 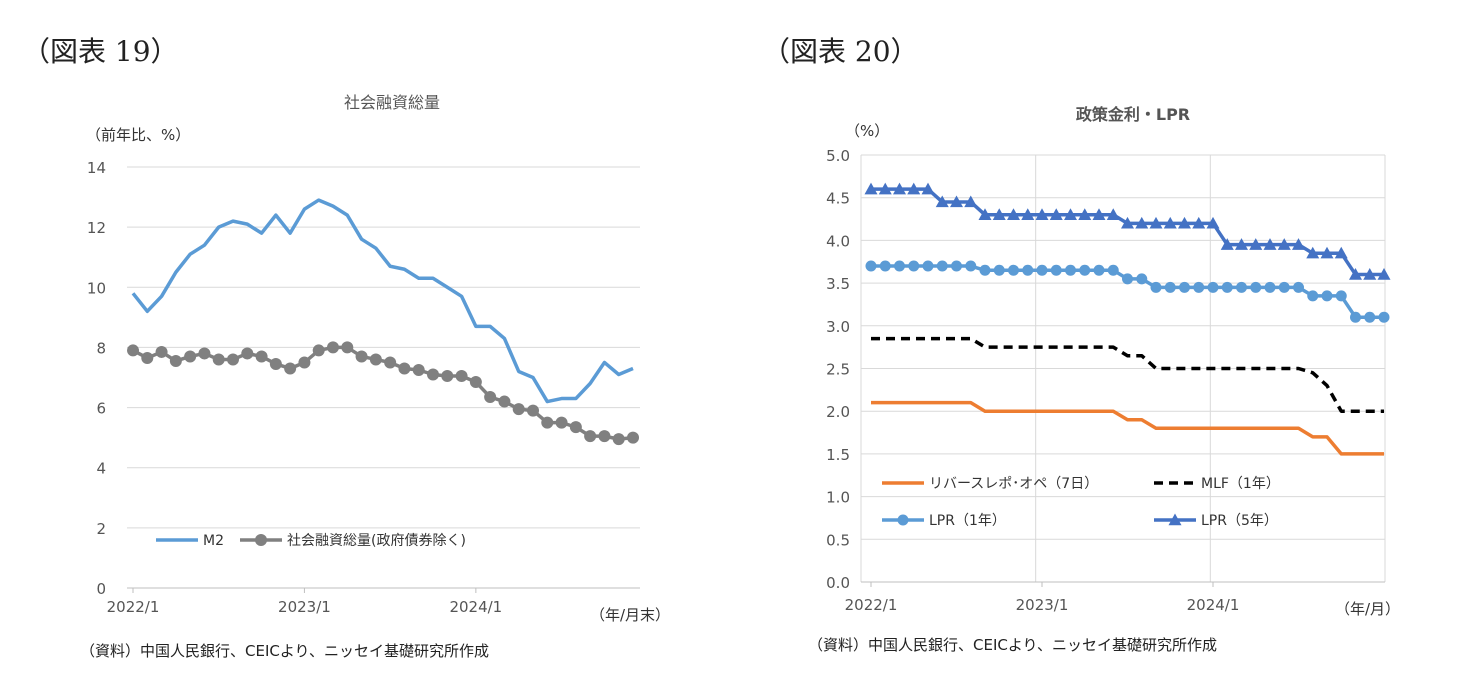 I want to click on y-tick-label: 4.5, so click(x=838, y=199).